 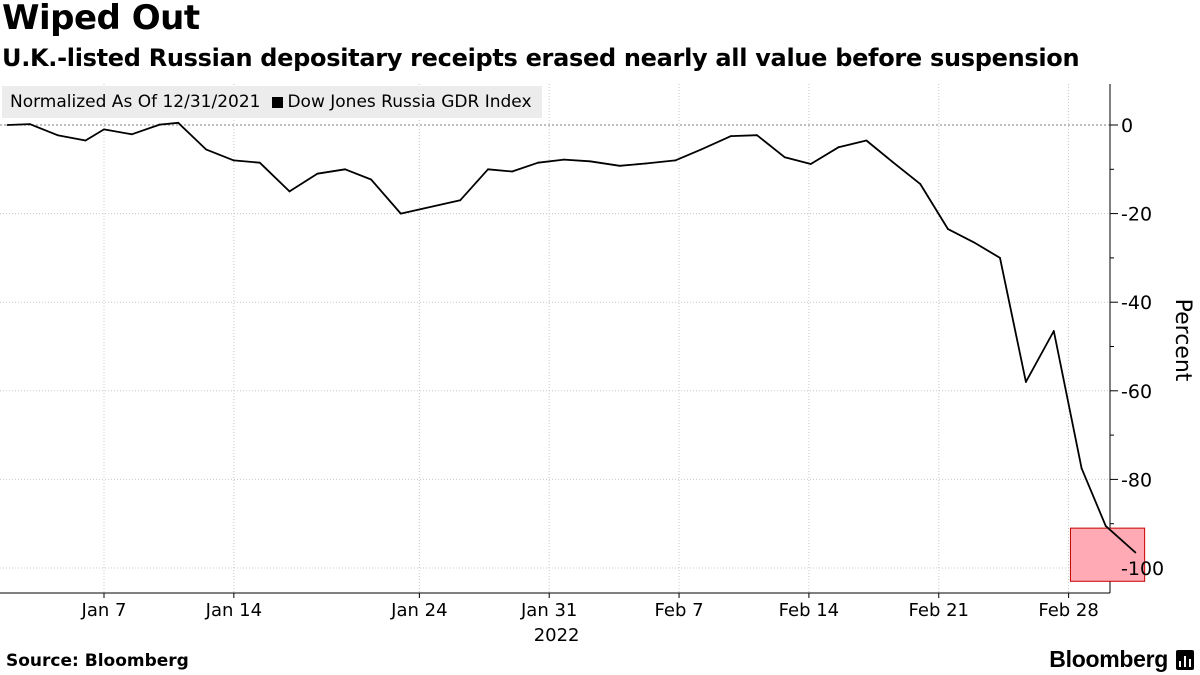 I want to click on y-tick-label: -100, so click(x=1142, y=569).